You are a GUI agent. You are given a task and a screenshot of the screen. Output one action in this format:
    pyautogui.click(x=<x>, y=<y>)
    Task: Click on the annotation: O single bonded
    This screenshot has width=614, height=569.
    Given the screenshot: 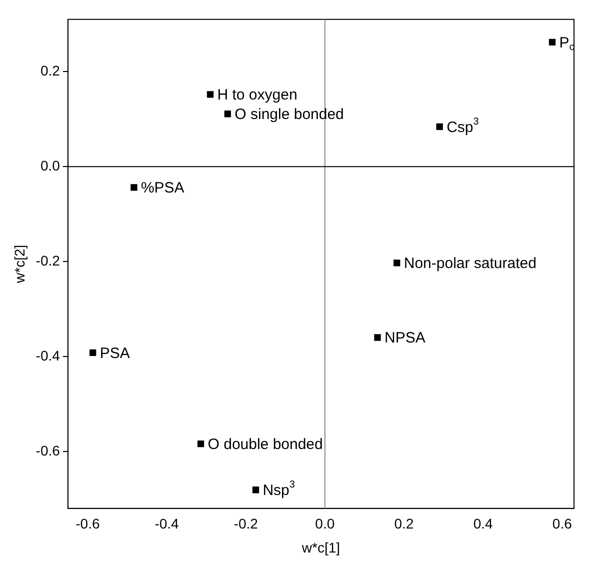 What is the action you would take?
    pyautogui.click(x=289, y=115)
    